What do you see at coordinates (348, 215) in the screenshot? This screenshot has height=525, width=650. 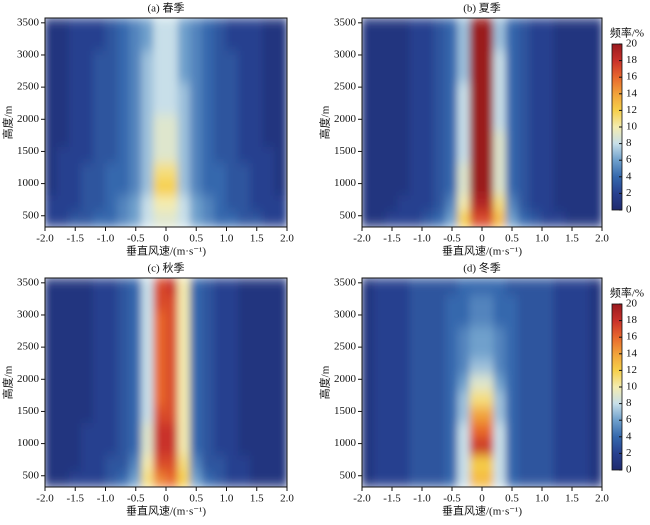 I see `y-tick-label: 500` at bounding box center [348, 215].